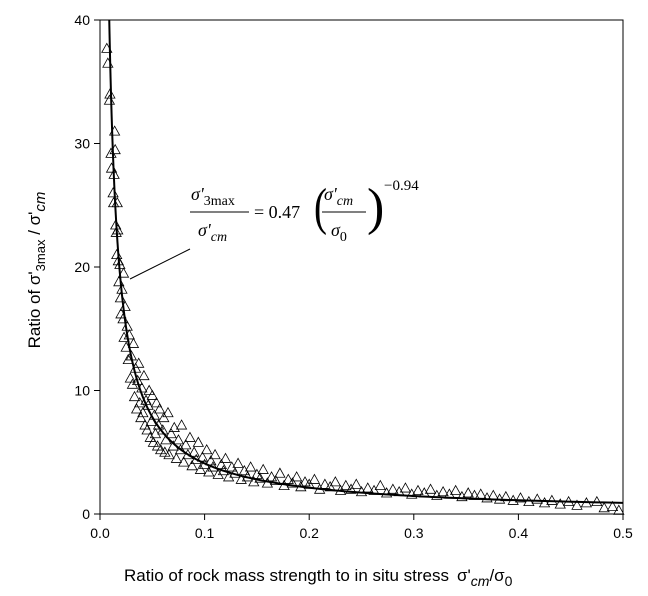 The height and width of the screenshot is (596, 648). What do you see at coordinates (82, 267) in the screenshot?
I see `y-tick-label: 20` at bounding box center [82, 267].